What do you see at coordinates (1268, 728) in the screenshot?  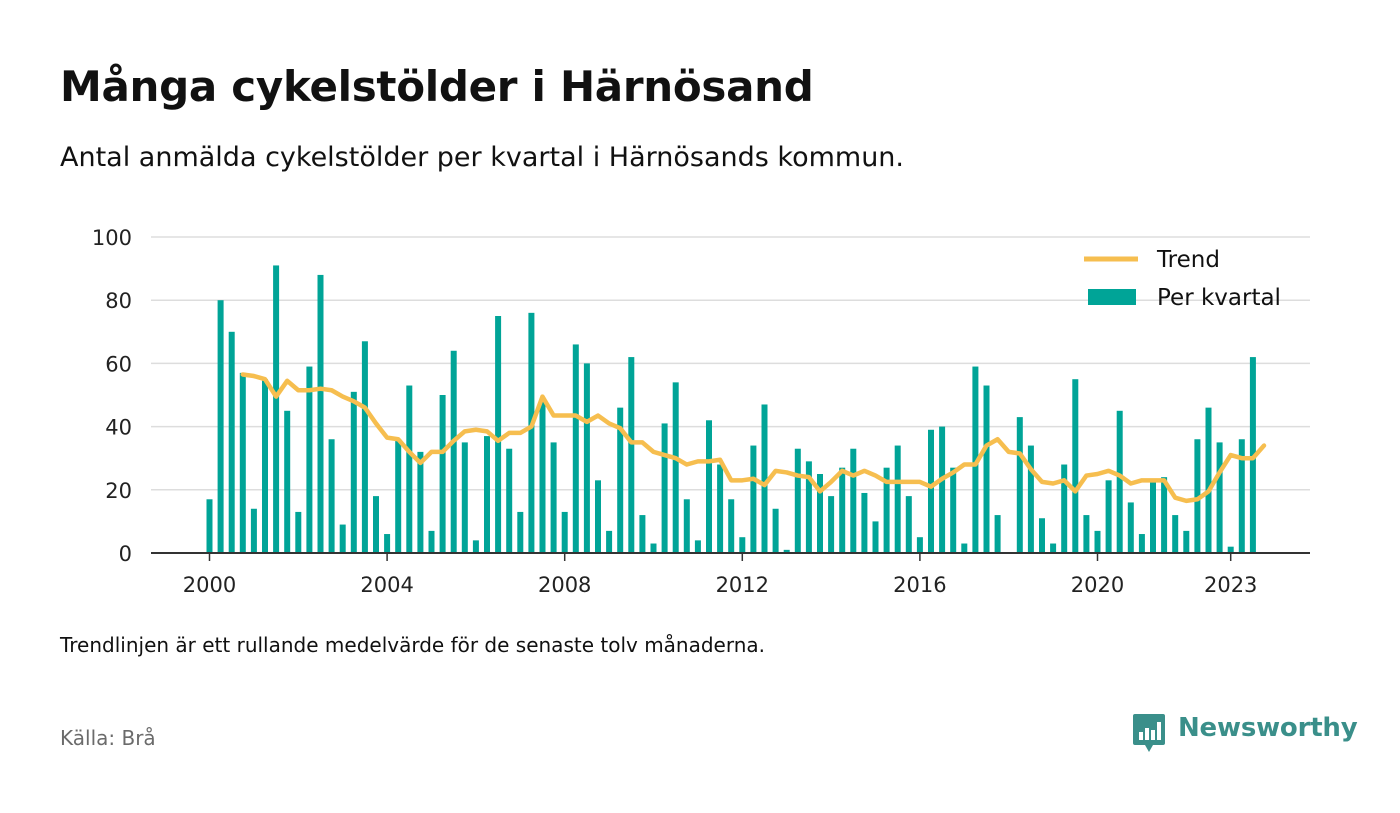 I see `logo-text: Newsworthy` at bounding box center [1268, 728].